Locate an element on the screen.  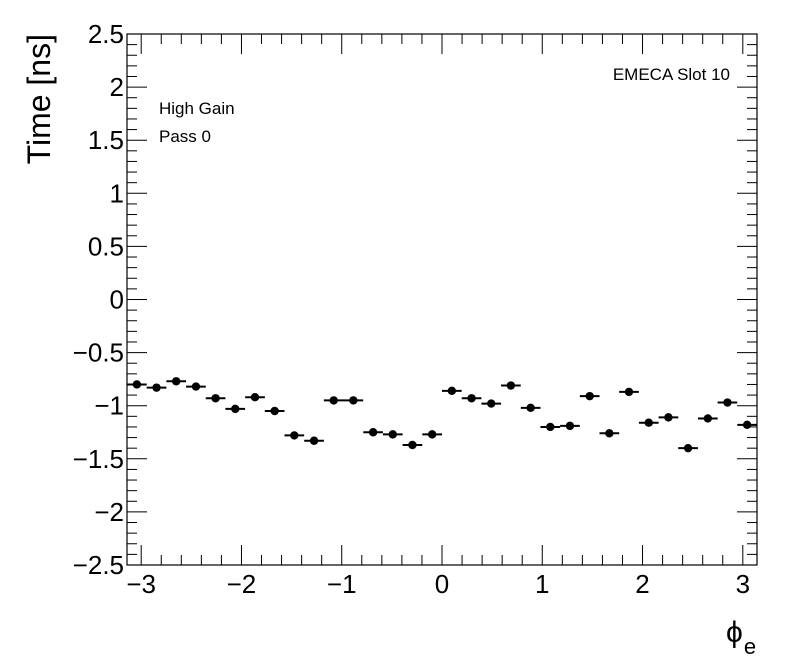
y-tick-label: −1.5 is located at coordinates (98, 459).